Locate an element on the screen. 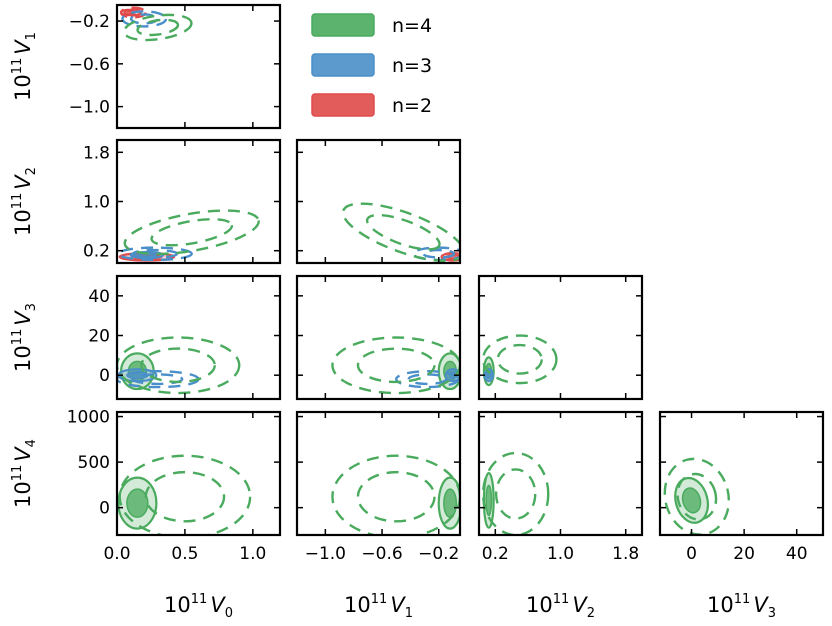 This screenshot has width=832, height=626. x-axis-label-v3: 1011 V3 is located at coordinates (741, 606).